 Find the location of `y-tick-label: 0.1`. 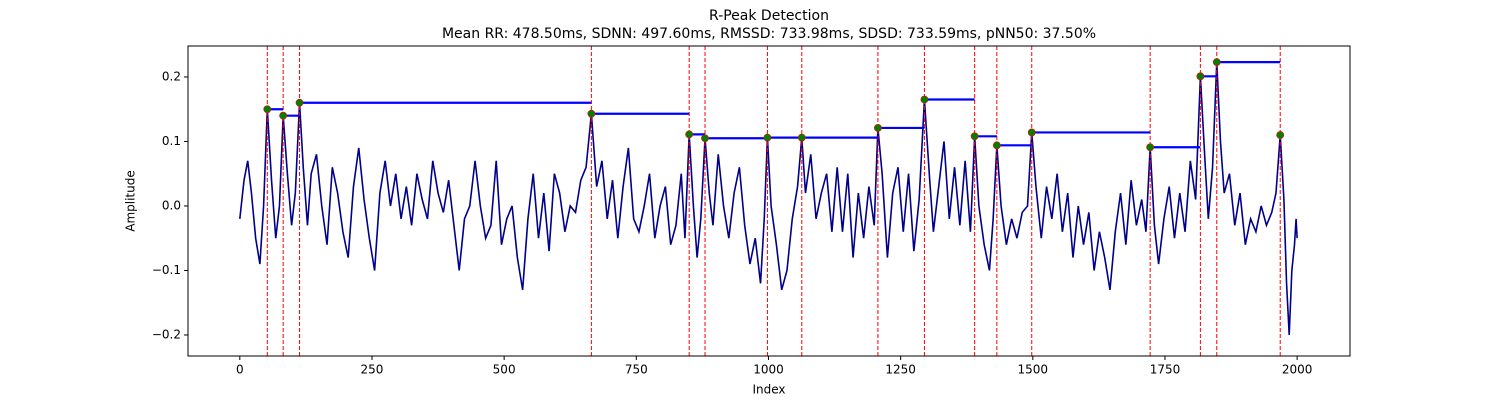

y-tick-label: 0.1 is located at coordinates (171, 141).